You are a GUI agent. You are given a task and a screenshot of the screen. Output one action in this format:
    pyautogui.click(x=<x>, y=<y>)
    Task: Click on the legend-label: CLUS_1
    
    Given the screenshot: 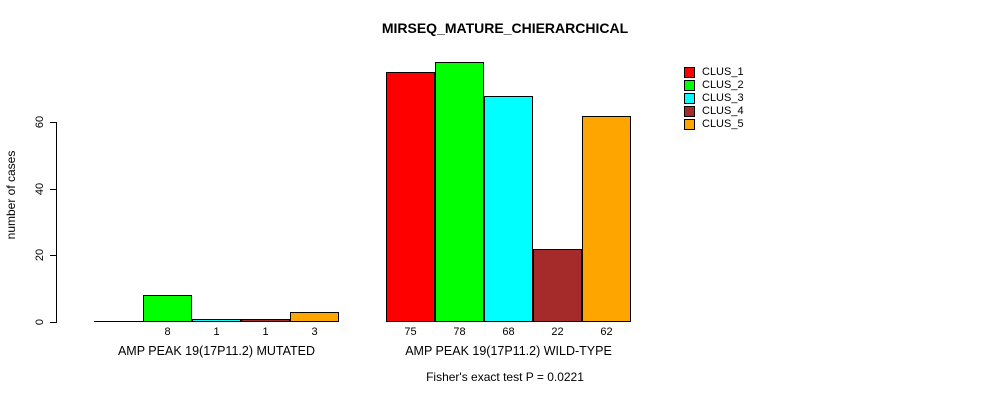 What is the action you would take?
    pyautogui.click(x=723, y=72)
    